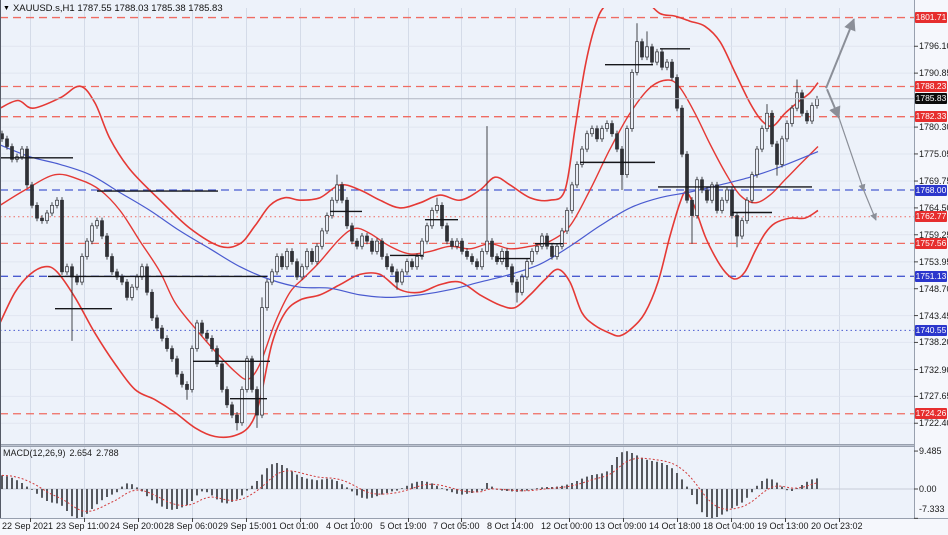 This screenshot has height=535, width=948. I want to click on macd-pane, so click(457, 484).